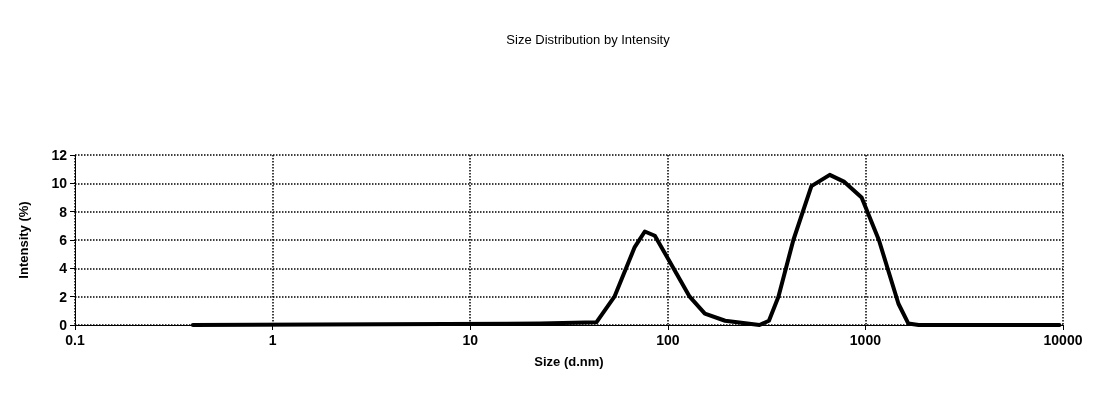 This screenshot has height=403, width=1099. I want to click on x-tick-label: 10, so click(470, 340).